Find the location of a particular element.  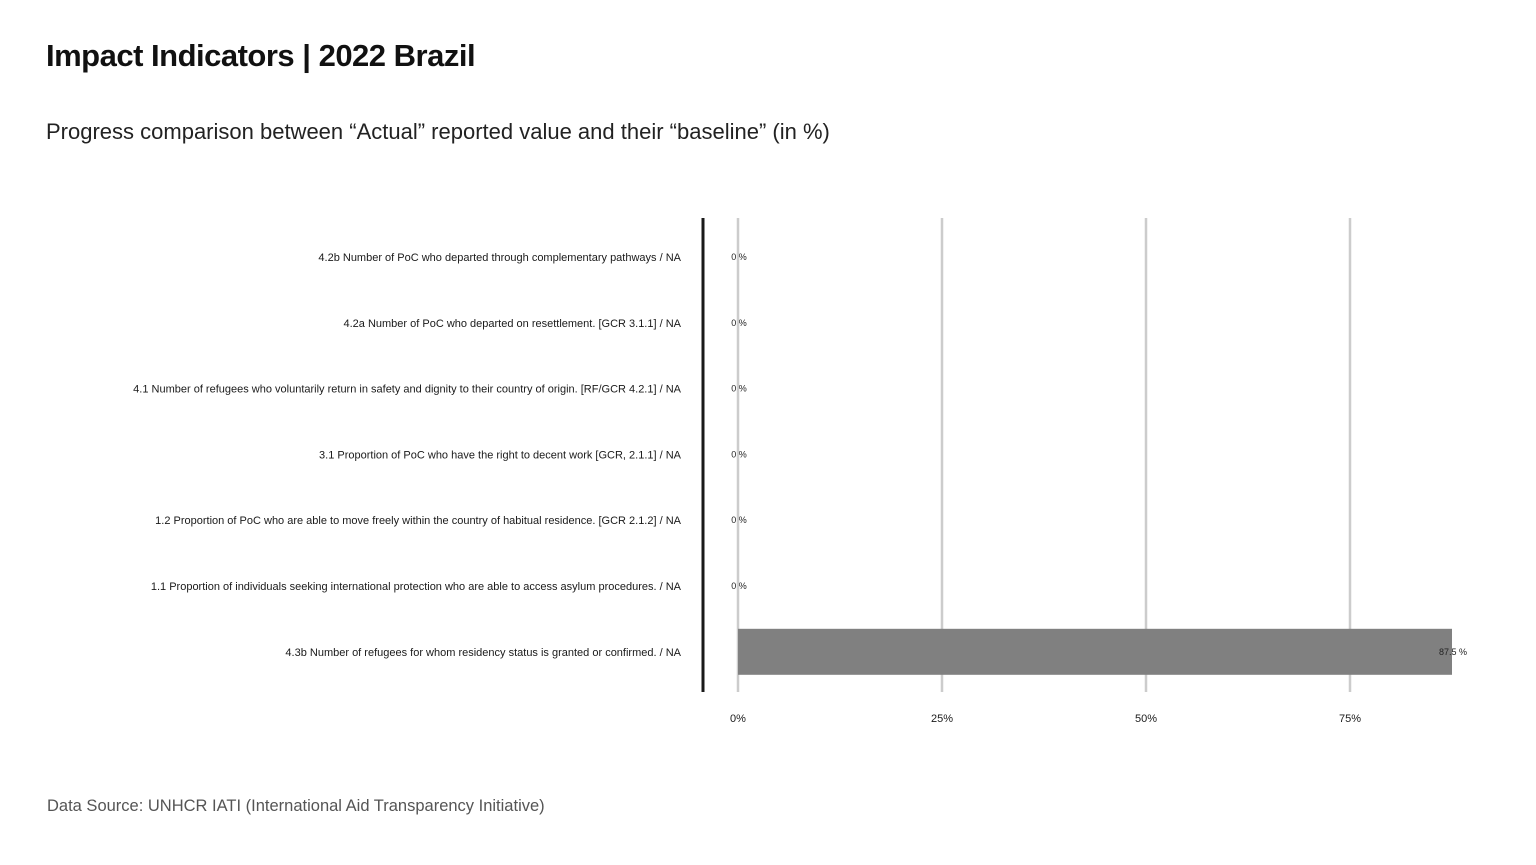

data-label-3: 0 % is located at coordinates (739, 454).